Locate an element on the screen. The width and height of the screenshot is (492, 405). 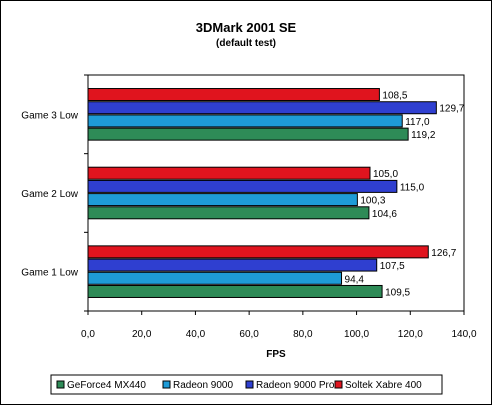
chart-subtitle: (default test) is located at coordinates (246, 43).